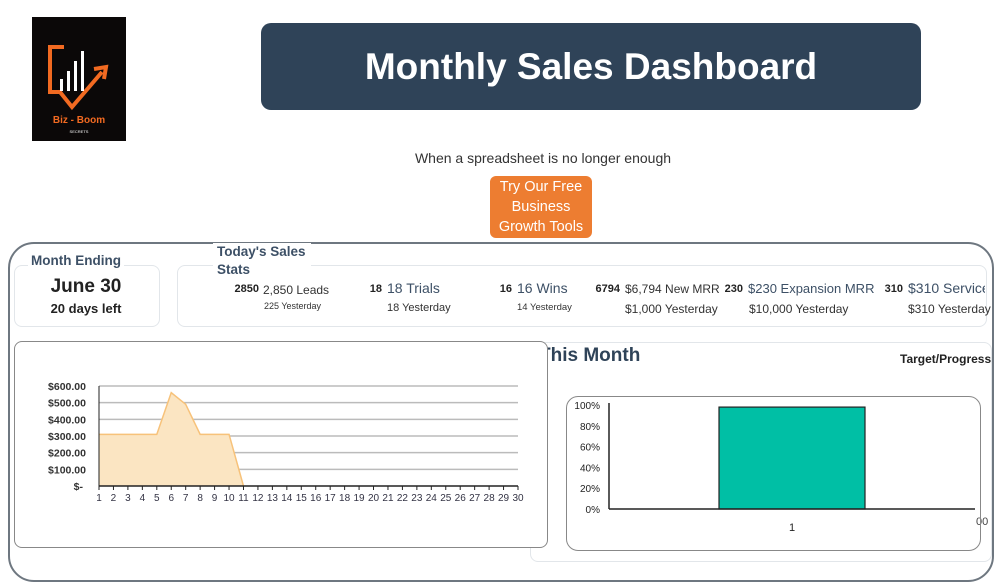  What do you see at coordinates (446, 498) in the screenshot?
I see `x-tick-label: 25` at bounding box center [446, 498].